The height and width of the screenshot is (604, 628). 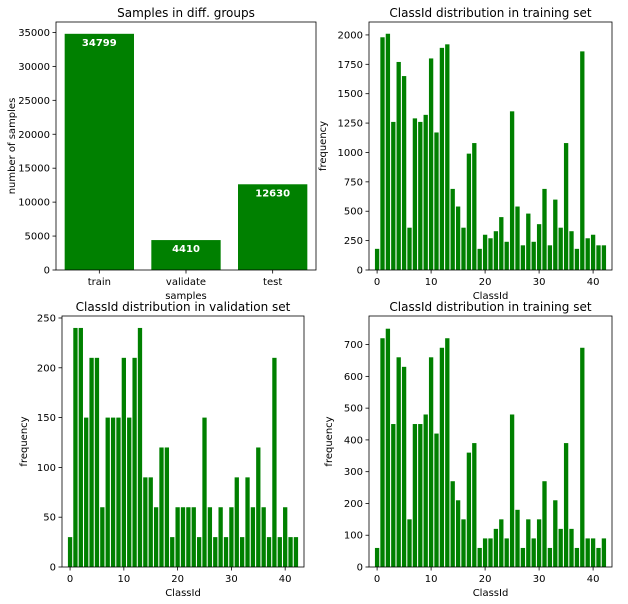 I want to click on x-axis-label: samples, so click(x=186, y=296).